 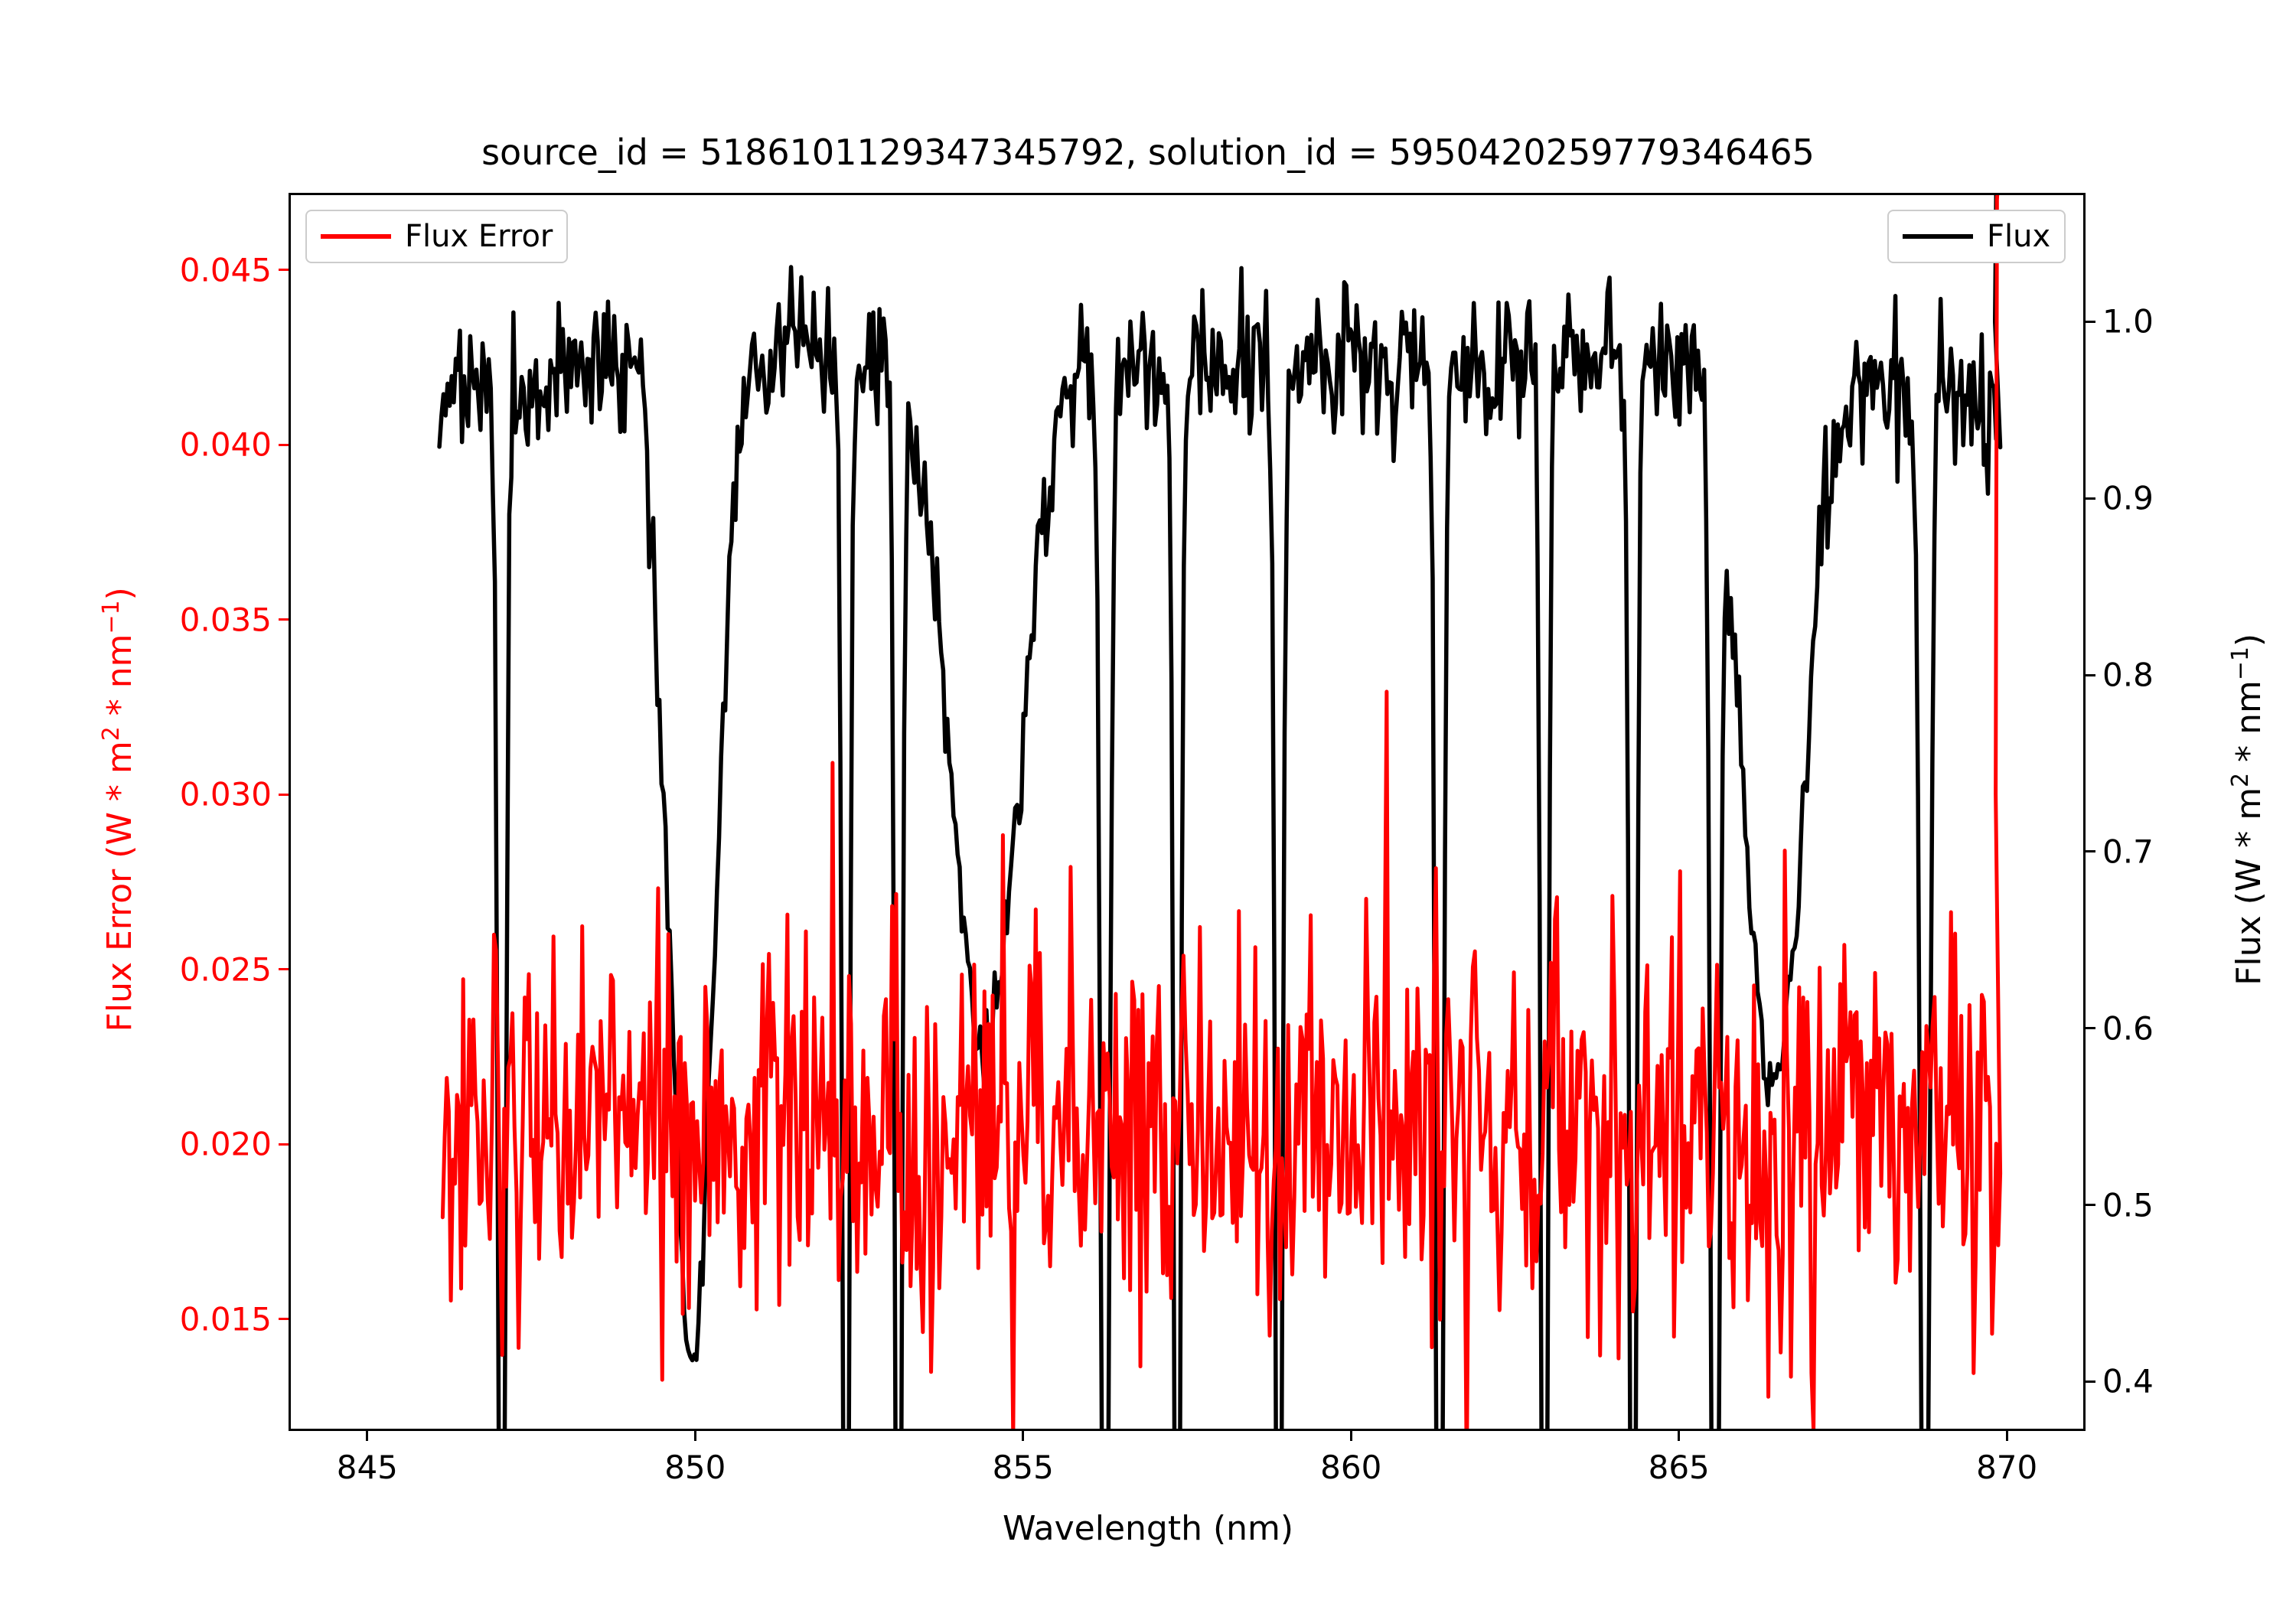 I want to click on x-tick-label: 845, so click(x=367, y=1467).